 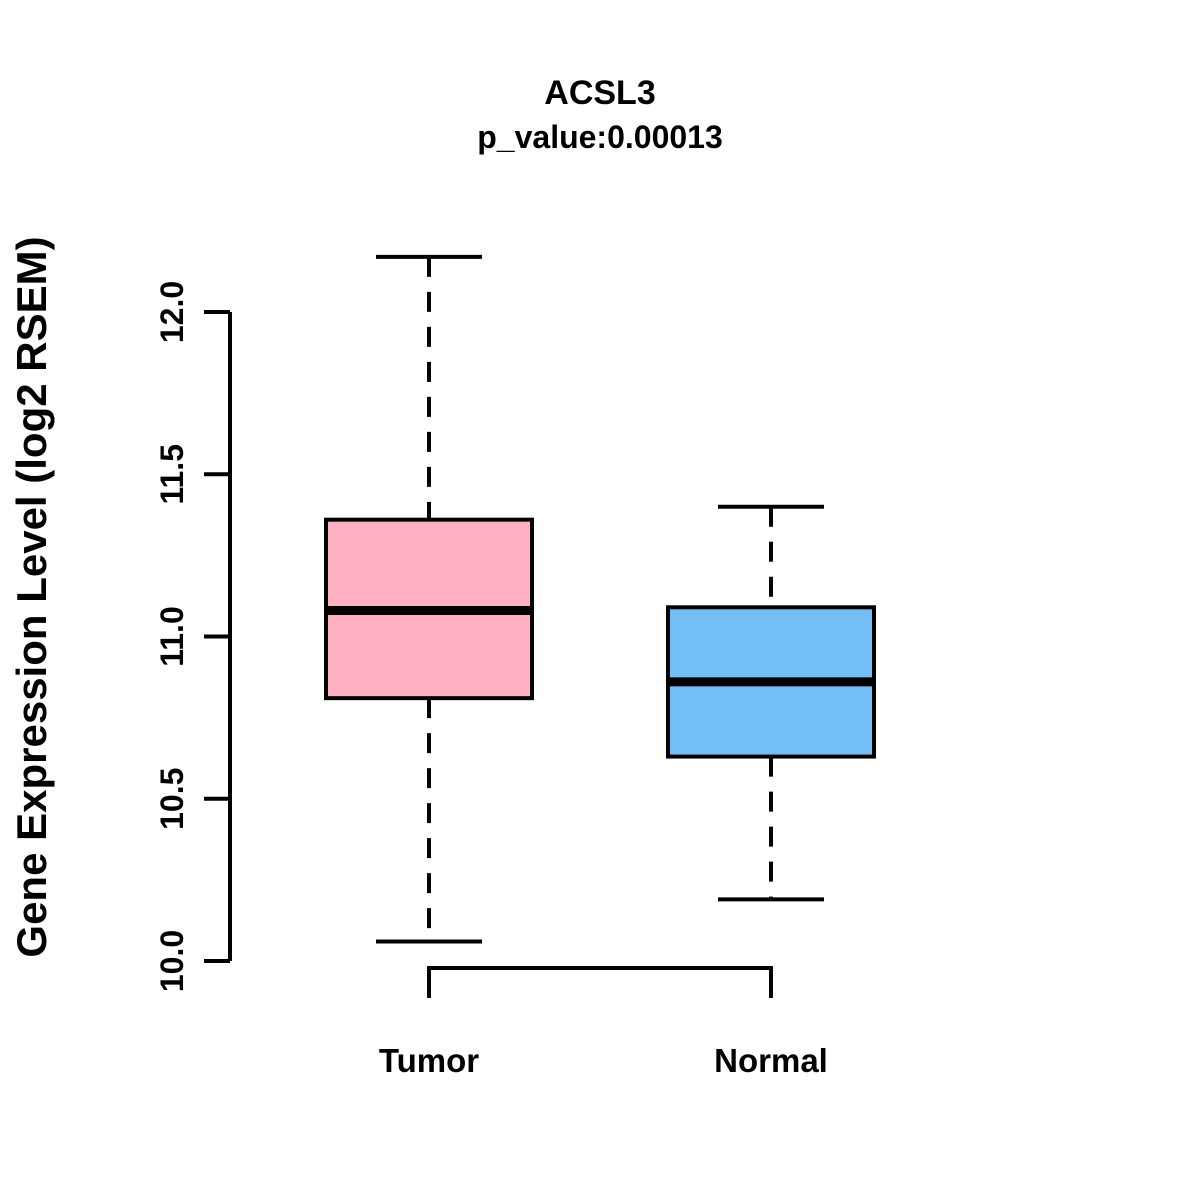 What do you see at coordinates (172, 799) in the screenshot?
I see `y-tick-label-10.5: 10.5` at bounding box center [172, 799].